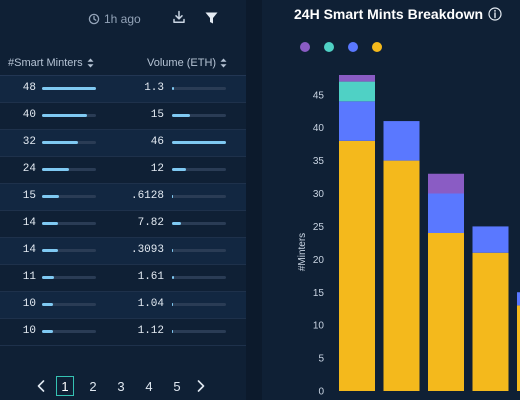 This screenshot has height=400, width=520. Describe the element at coordinates (123, 116) in the screenshot. I see `table-row: 40 15` at that location.